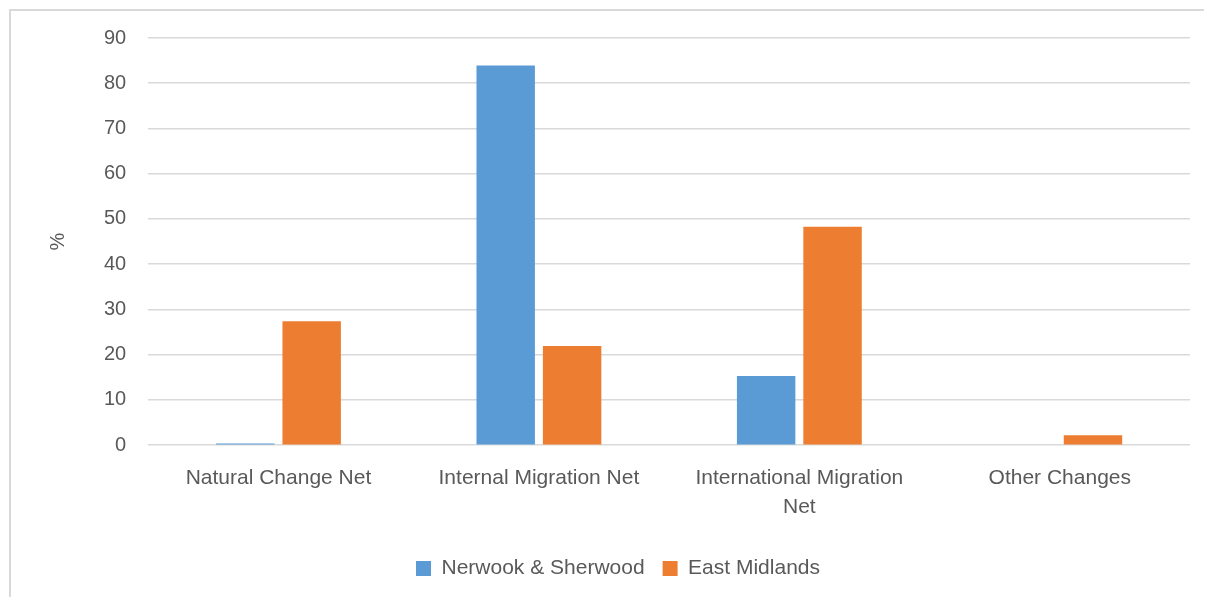 Image resolution: width=1206 pixels, height=599 pixels. I want to click on y-tick-label: 60, so click(115, 172).